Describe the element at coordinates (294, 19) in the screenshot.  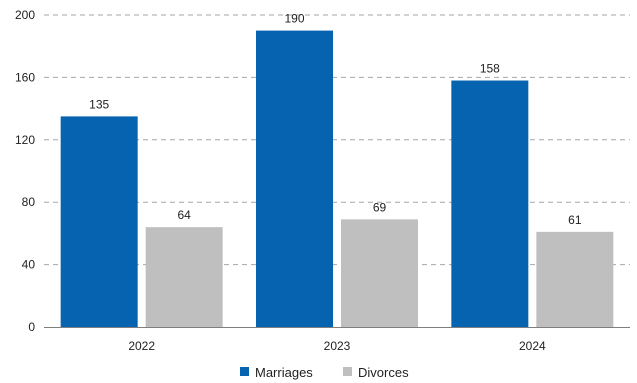
I see `data-label: 190` at that location.